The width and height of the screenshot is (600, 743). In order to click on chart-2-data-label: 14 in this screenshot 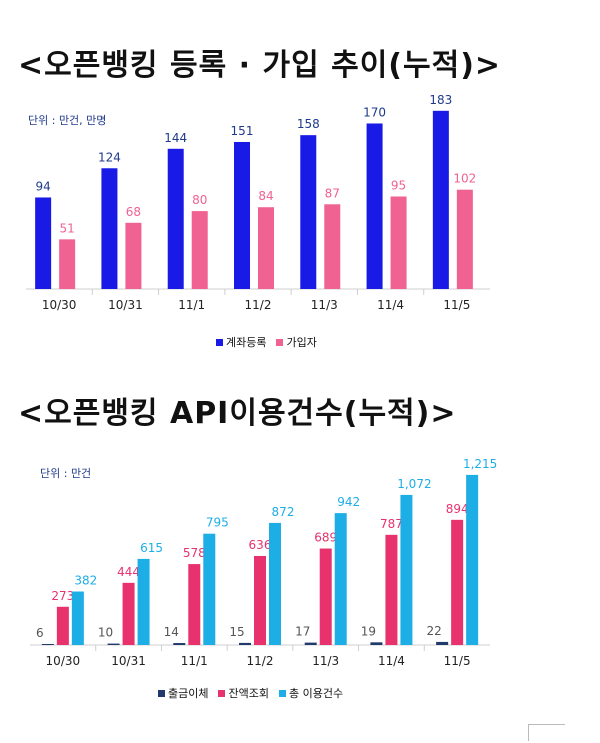, I will do `click(171, 632)`.